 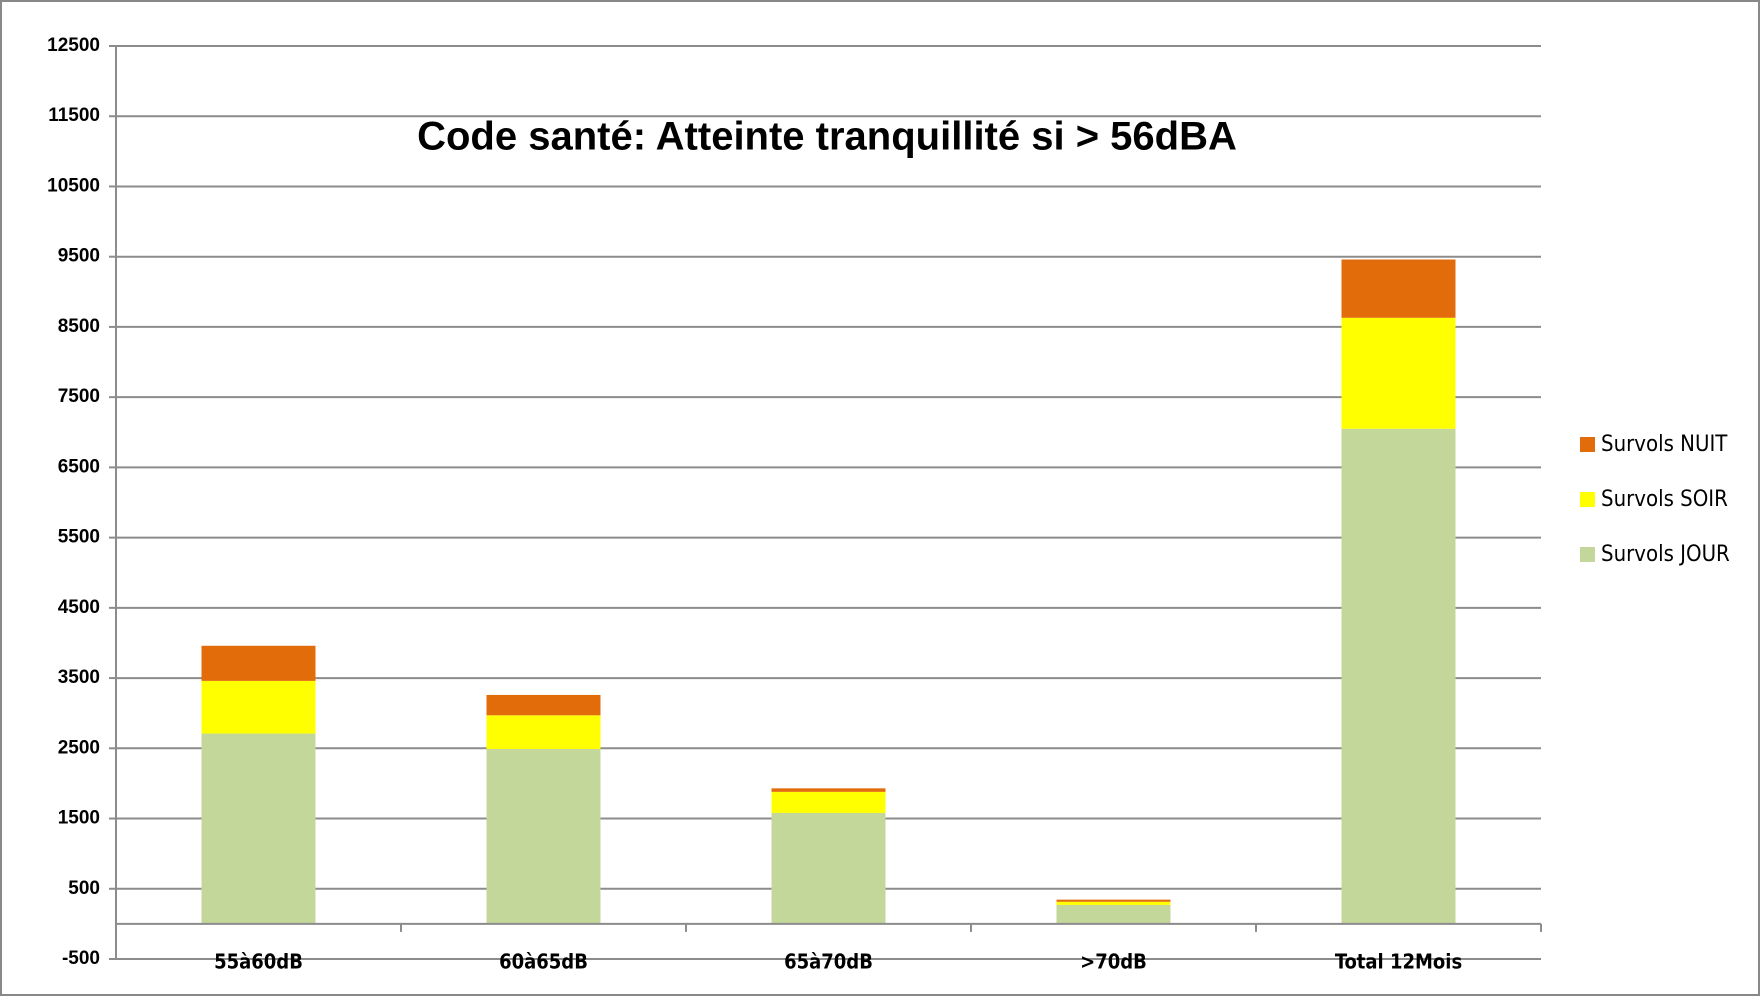 What do you see at coordinates (79, 396) in the screenshot?
I see `y-tick-label: 7500` at bounding box center [79, 396].